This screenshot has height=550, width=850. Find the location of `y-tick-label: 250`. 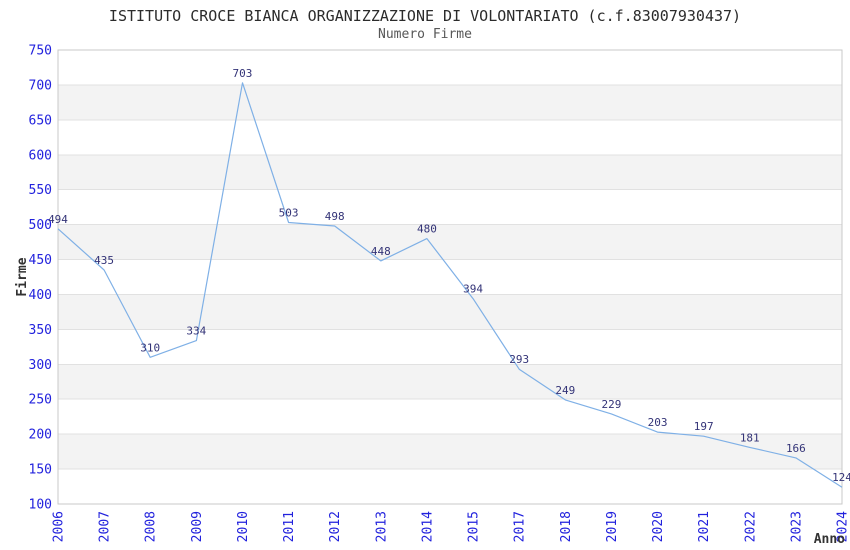

y-tick-label: 250 is located at coordinates (40, 400).